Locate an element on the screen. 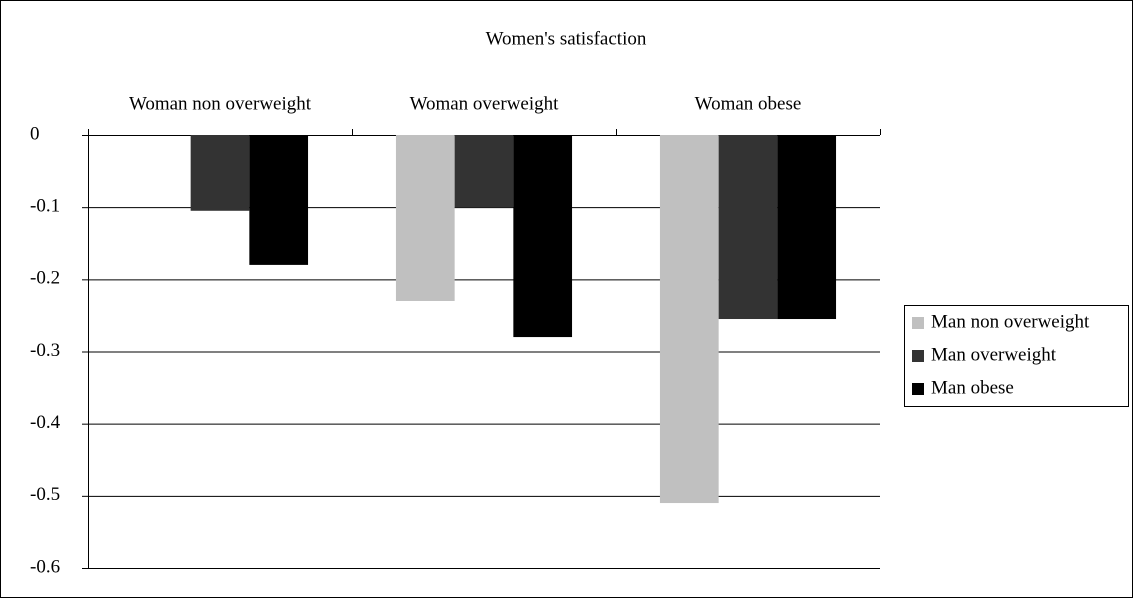  legend-label: Man overweight is located at coordinates (994, 354).